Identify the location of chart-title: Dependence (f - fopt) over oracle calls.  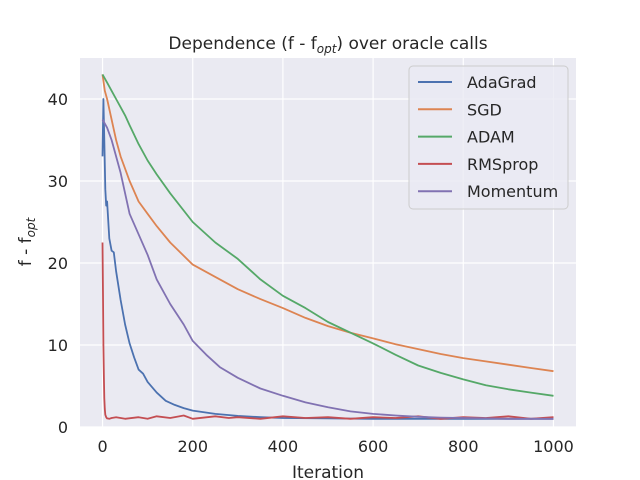
(327, 45).